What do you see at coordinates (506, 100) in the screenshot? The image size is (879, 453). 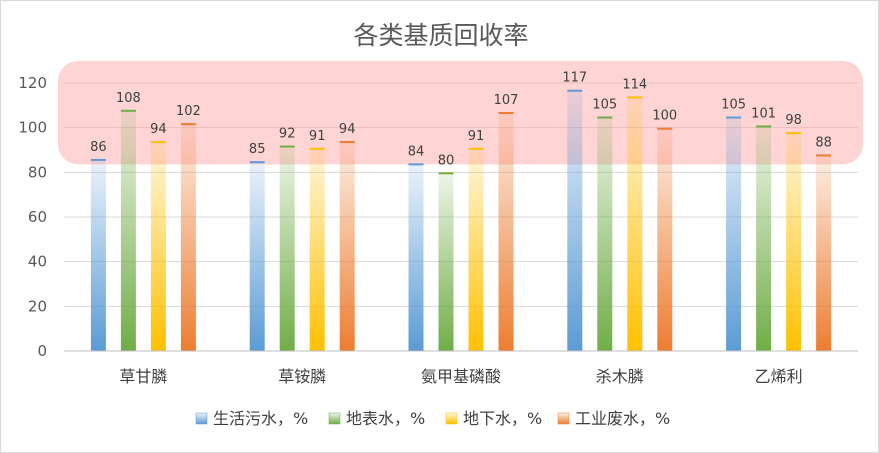 I see `data-label: 107` at bounding box center [506, 100].